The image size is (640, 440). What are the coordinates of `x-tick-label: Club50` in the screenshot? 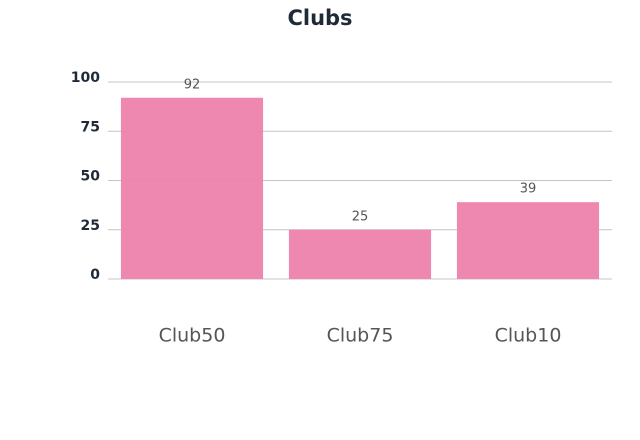 It's located at (192, 336).